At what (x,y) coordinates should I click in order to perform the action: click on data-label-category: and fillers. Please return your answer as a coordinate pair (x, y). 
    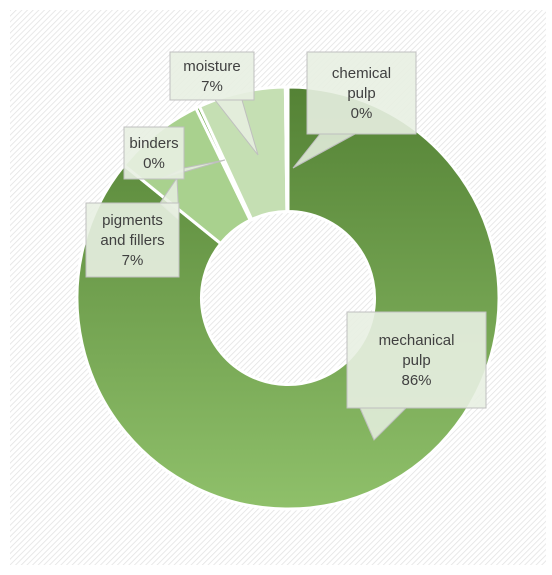
    Looking at the image, I should click on (132, 240).